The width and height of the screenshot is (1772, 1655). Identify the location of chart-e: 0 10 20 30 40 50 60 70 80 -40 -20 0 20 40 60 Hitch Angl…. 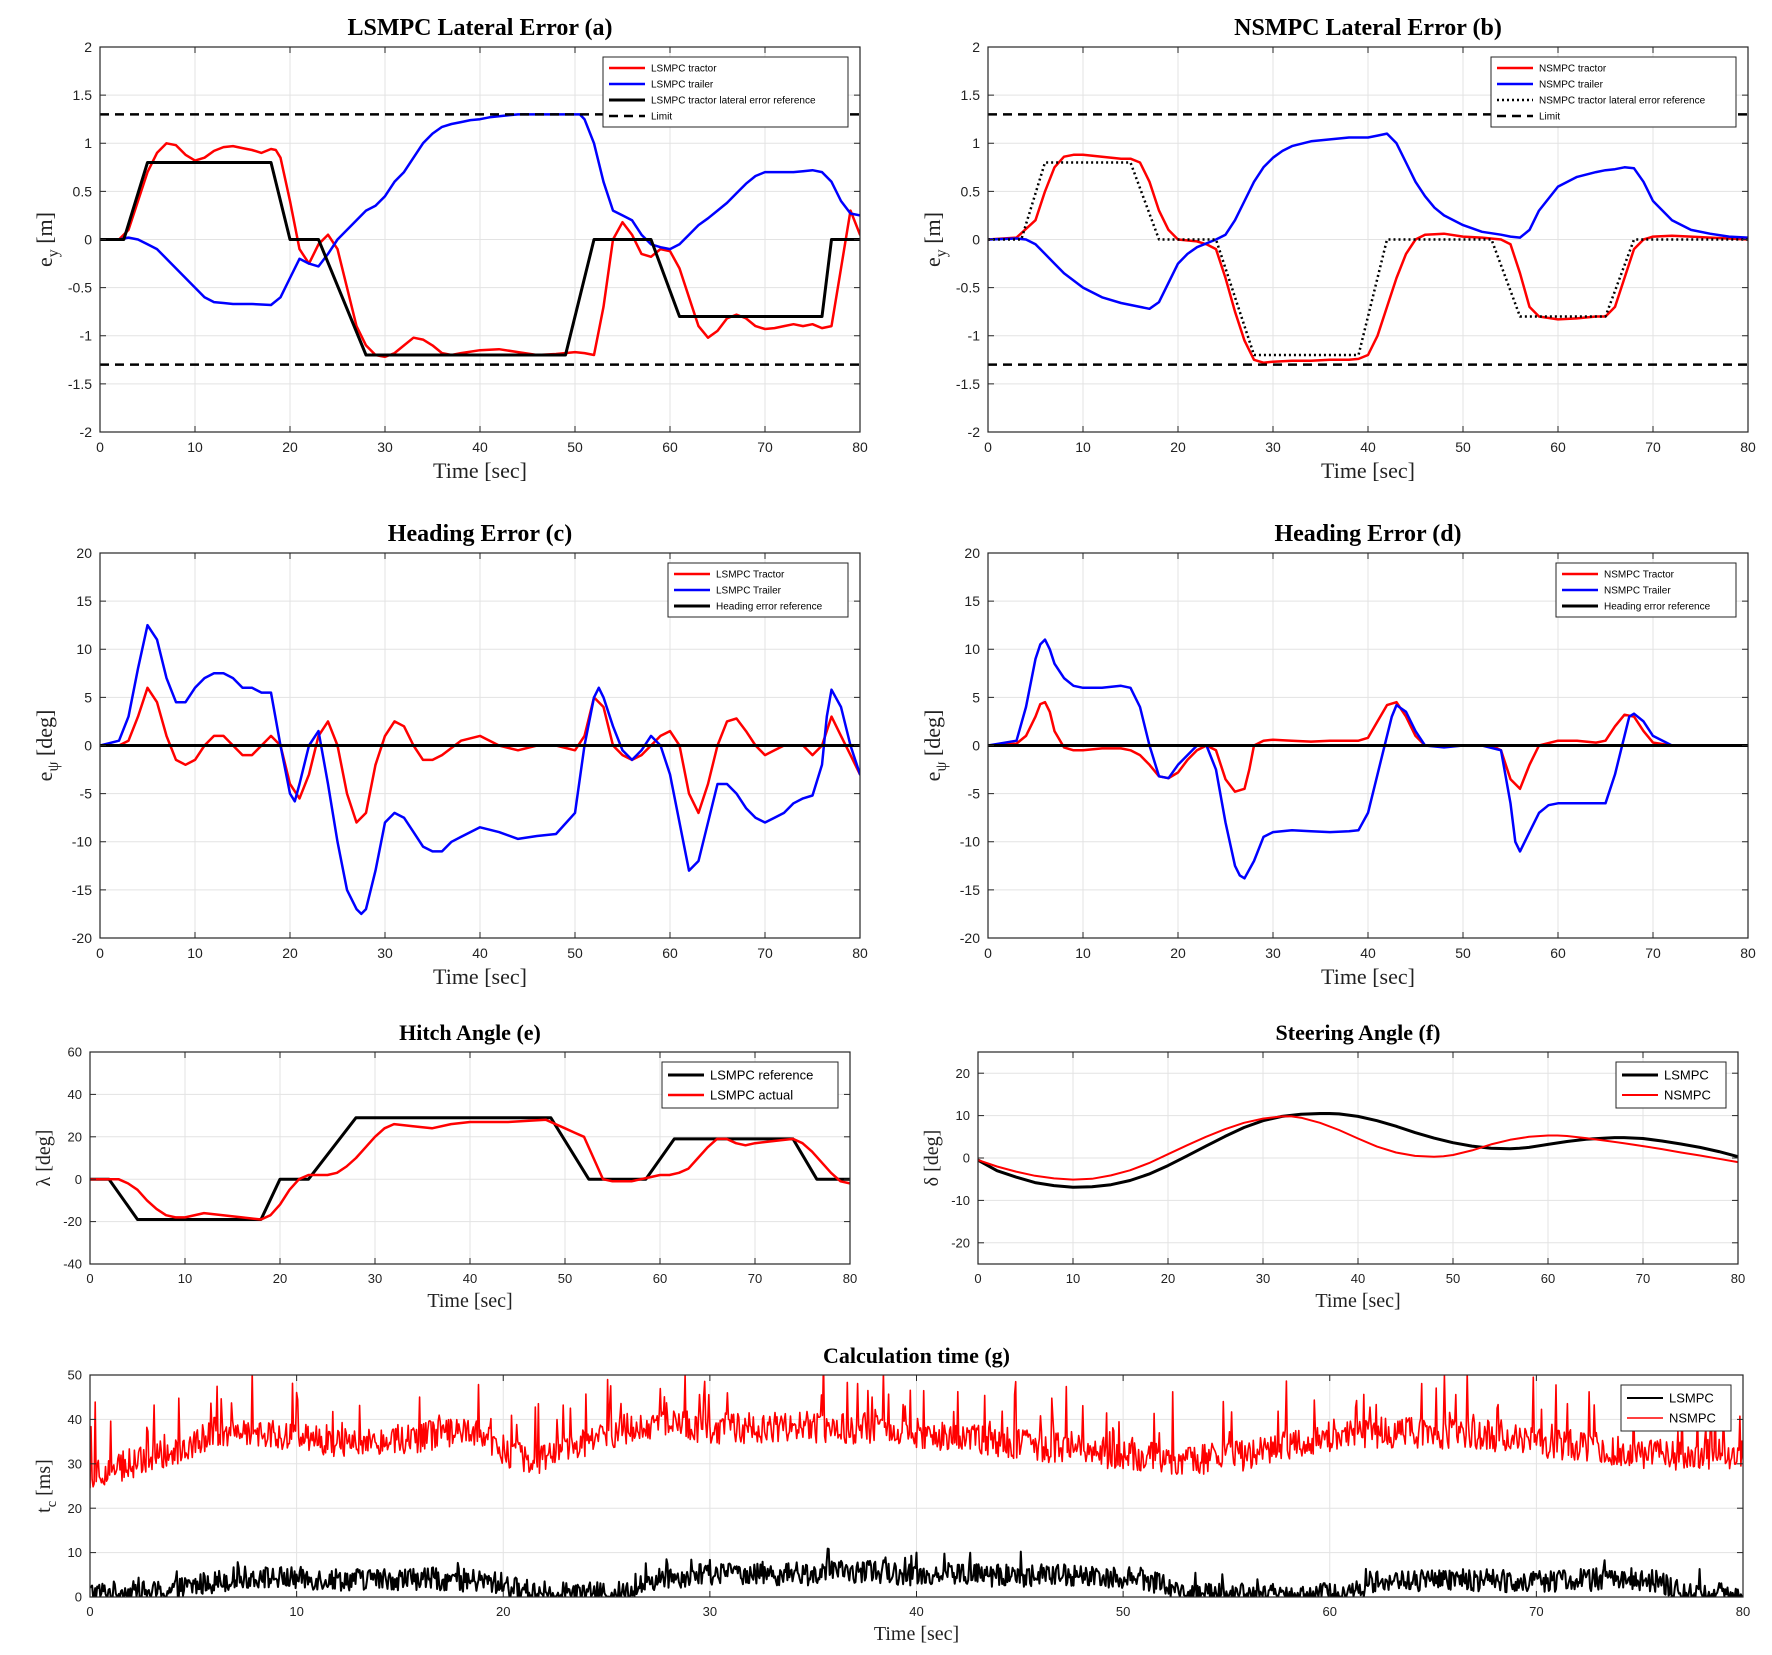
(445, 1166).